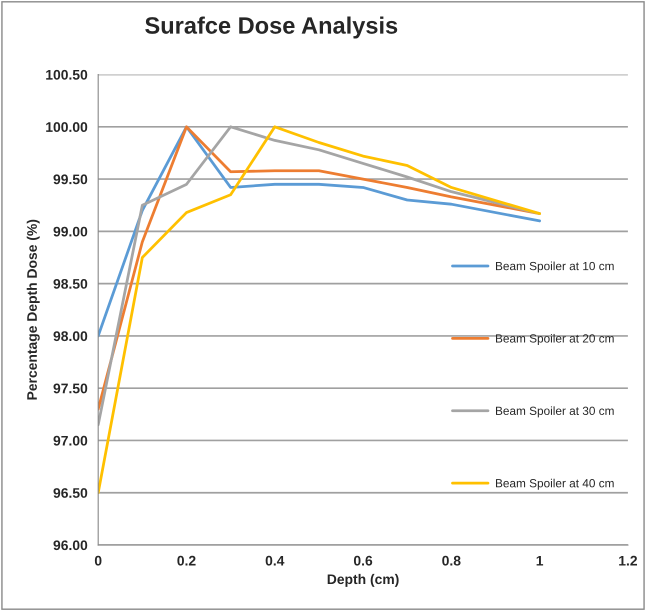 This screenshot has height=611, width=646. I want to click on y-tick-label: 99.50, so click(71, 179).